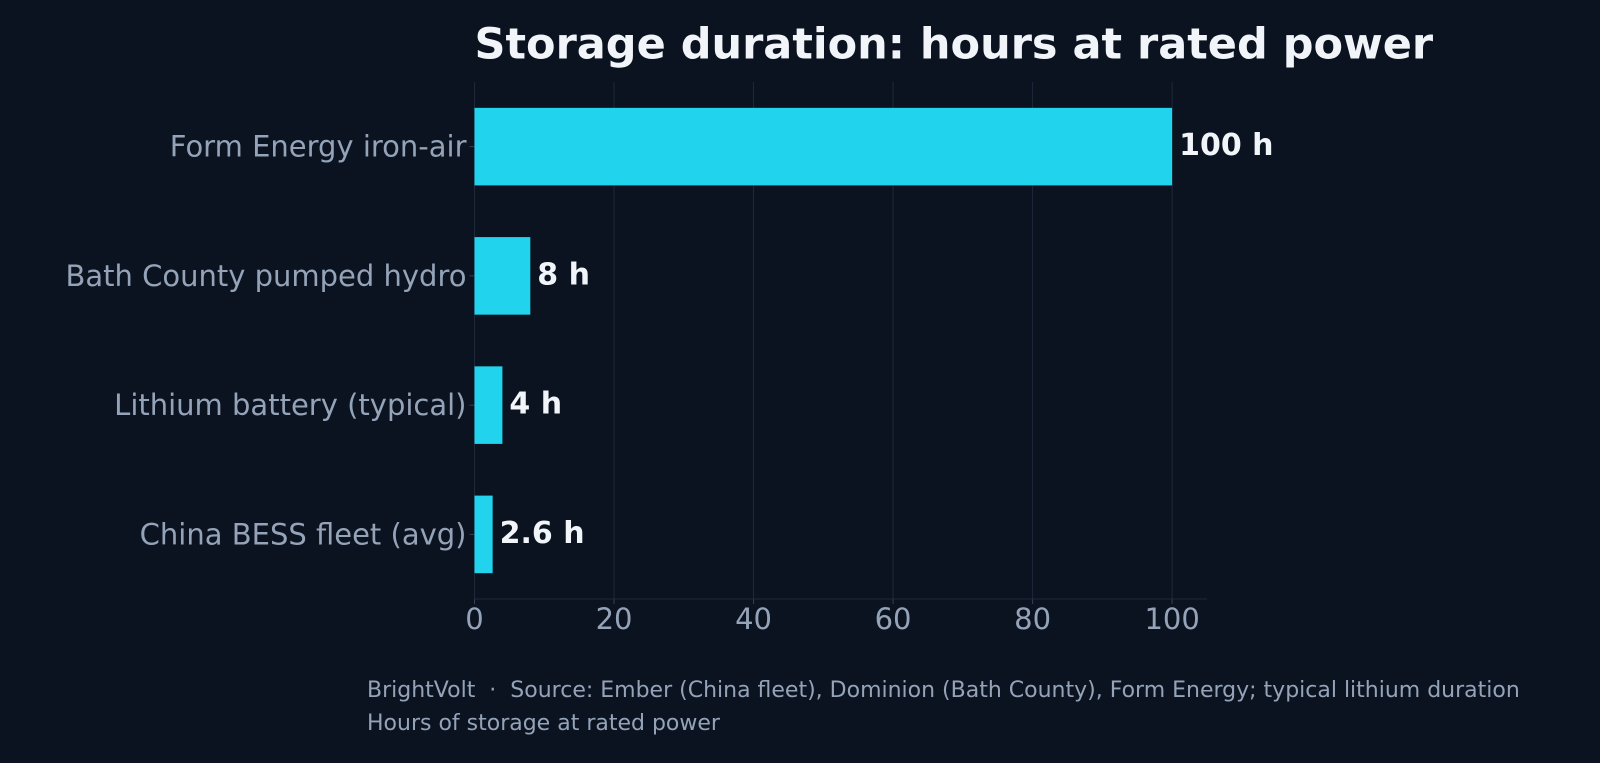 Image resolution: width=1600 pixels, height=763 pixels. I want to click on value-label: 2.6 h, so click(542, 533).